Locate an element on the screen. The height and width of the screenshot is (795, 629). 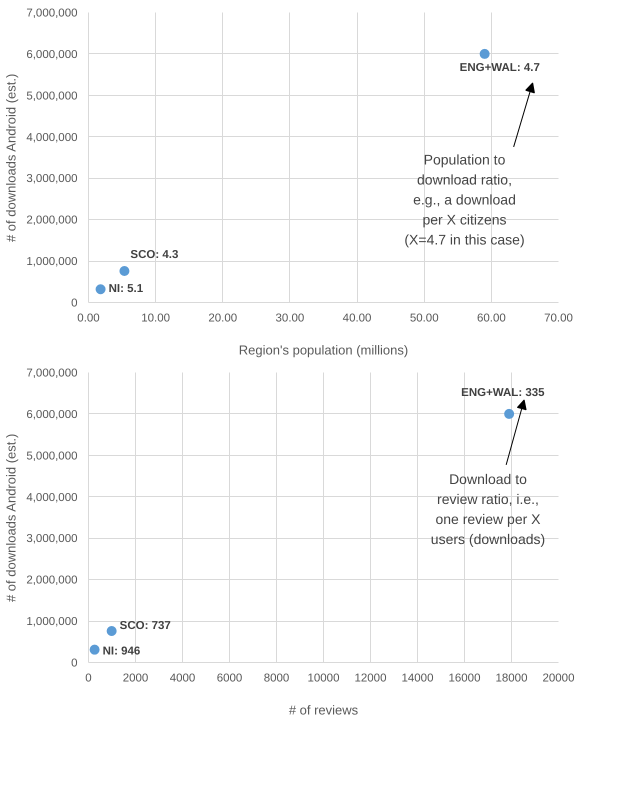
x-tick-label: 0 is located at coordinates (88, 678).